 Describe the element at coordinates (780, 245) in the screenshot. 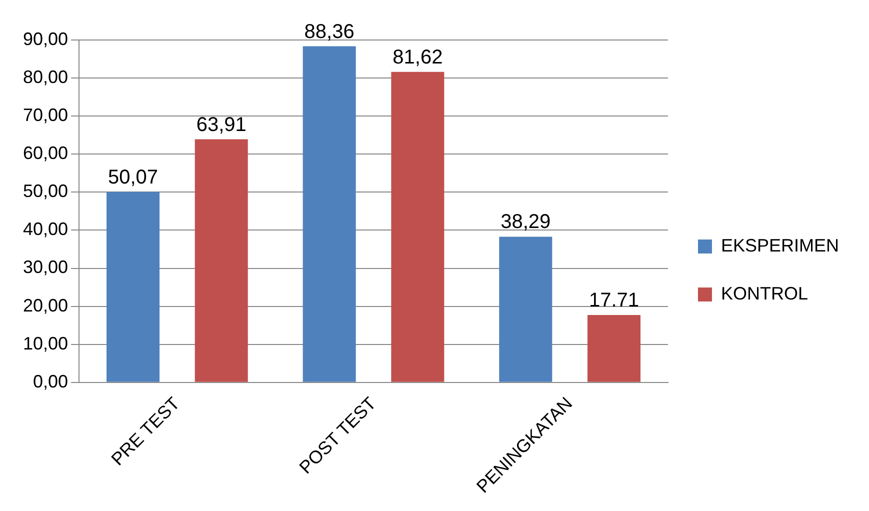

I see `legend-label: EKSPERIMEN` at that location.